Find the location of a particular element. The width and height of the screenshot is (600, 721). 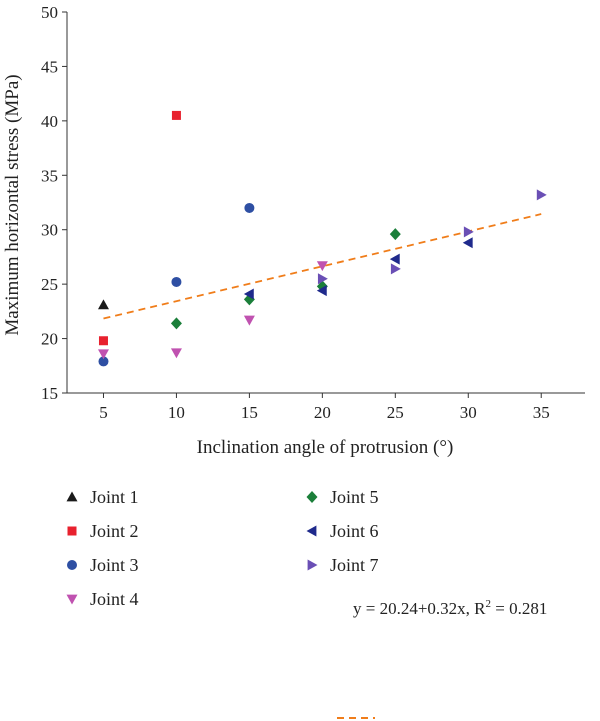

legend-item: Joint 1 is located at coordinates (102, 497).